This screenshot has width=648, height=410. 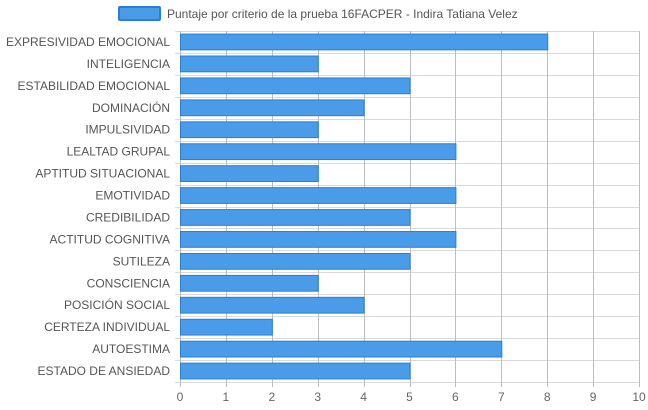 What do you see at coordinates (110, 239) in the screenshot?
I see `category-label: ACTITUD COGNITIVA` at bounding box center [110, 239].